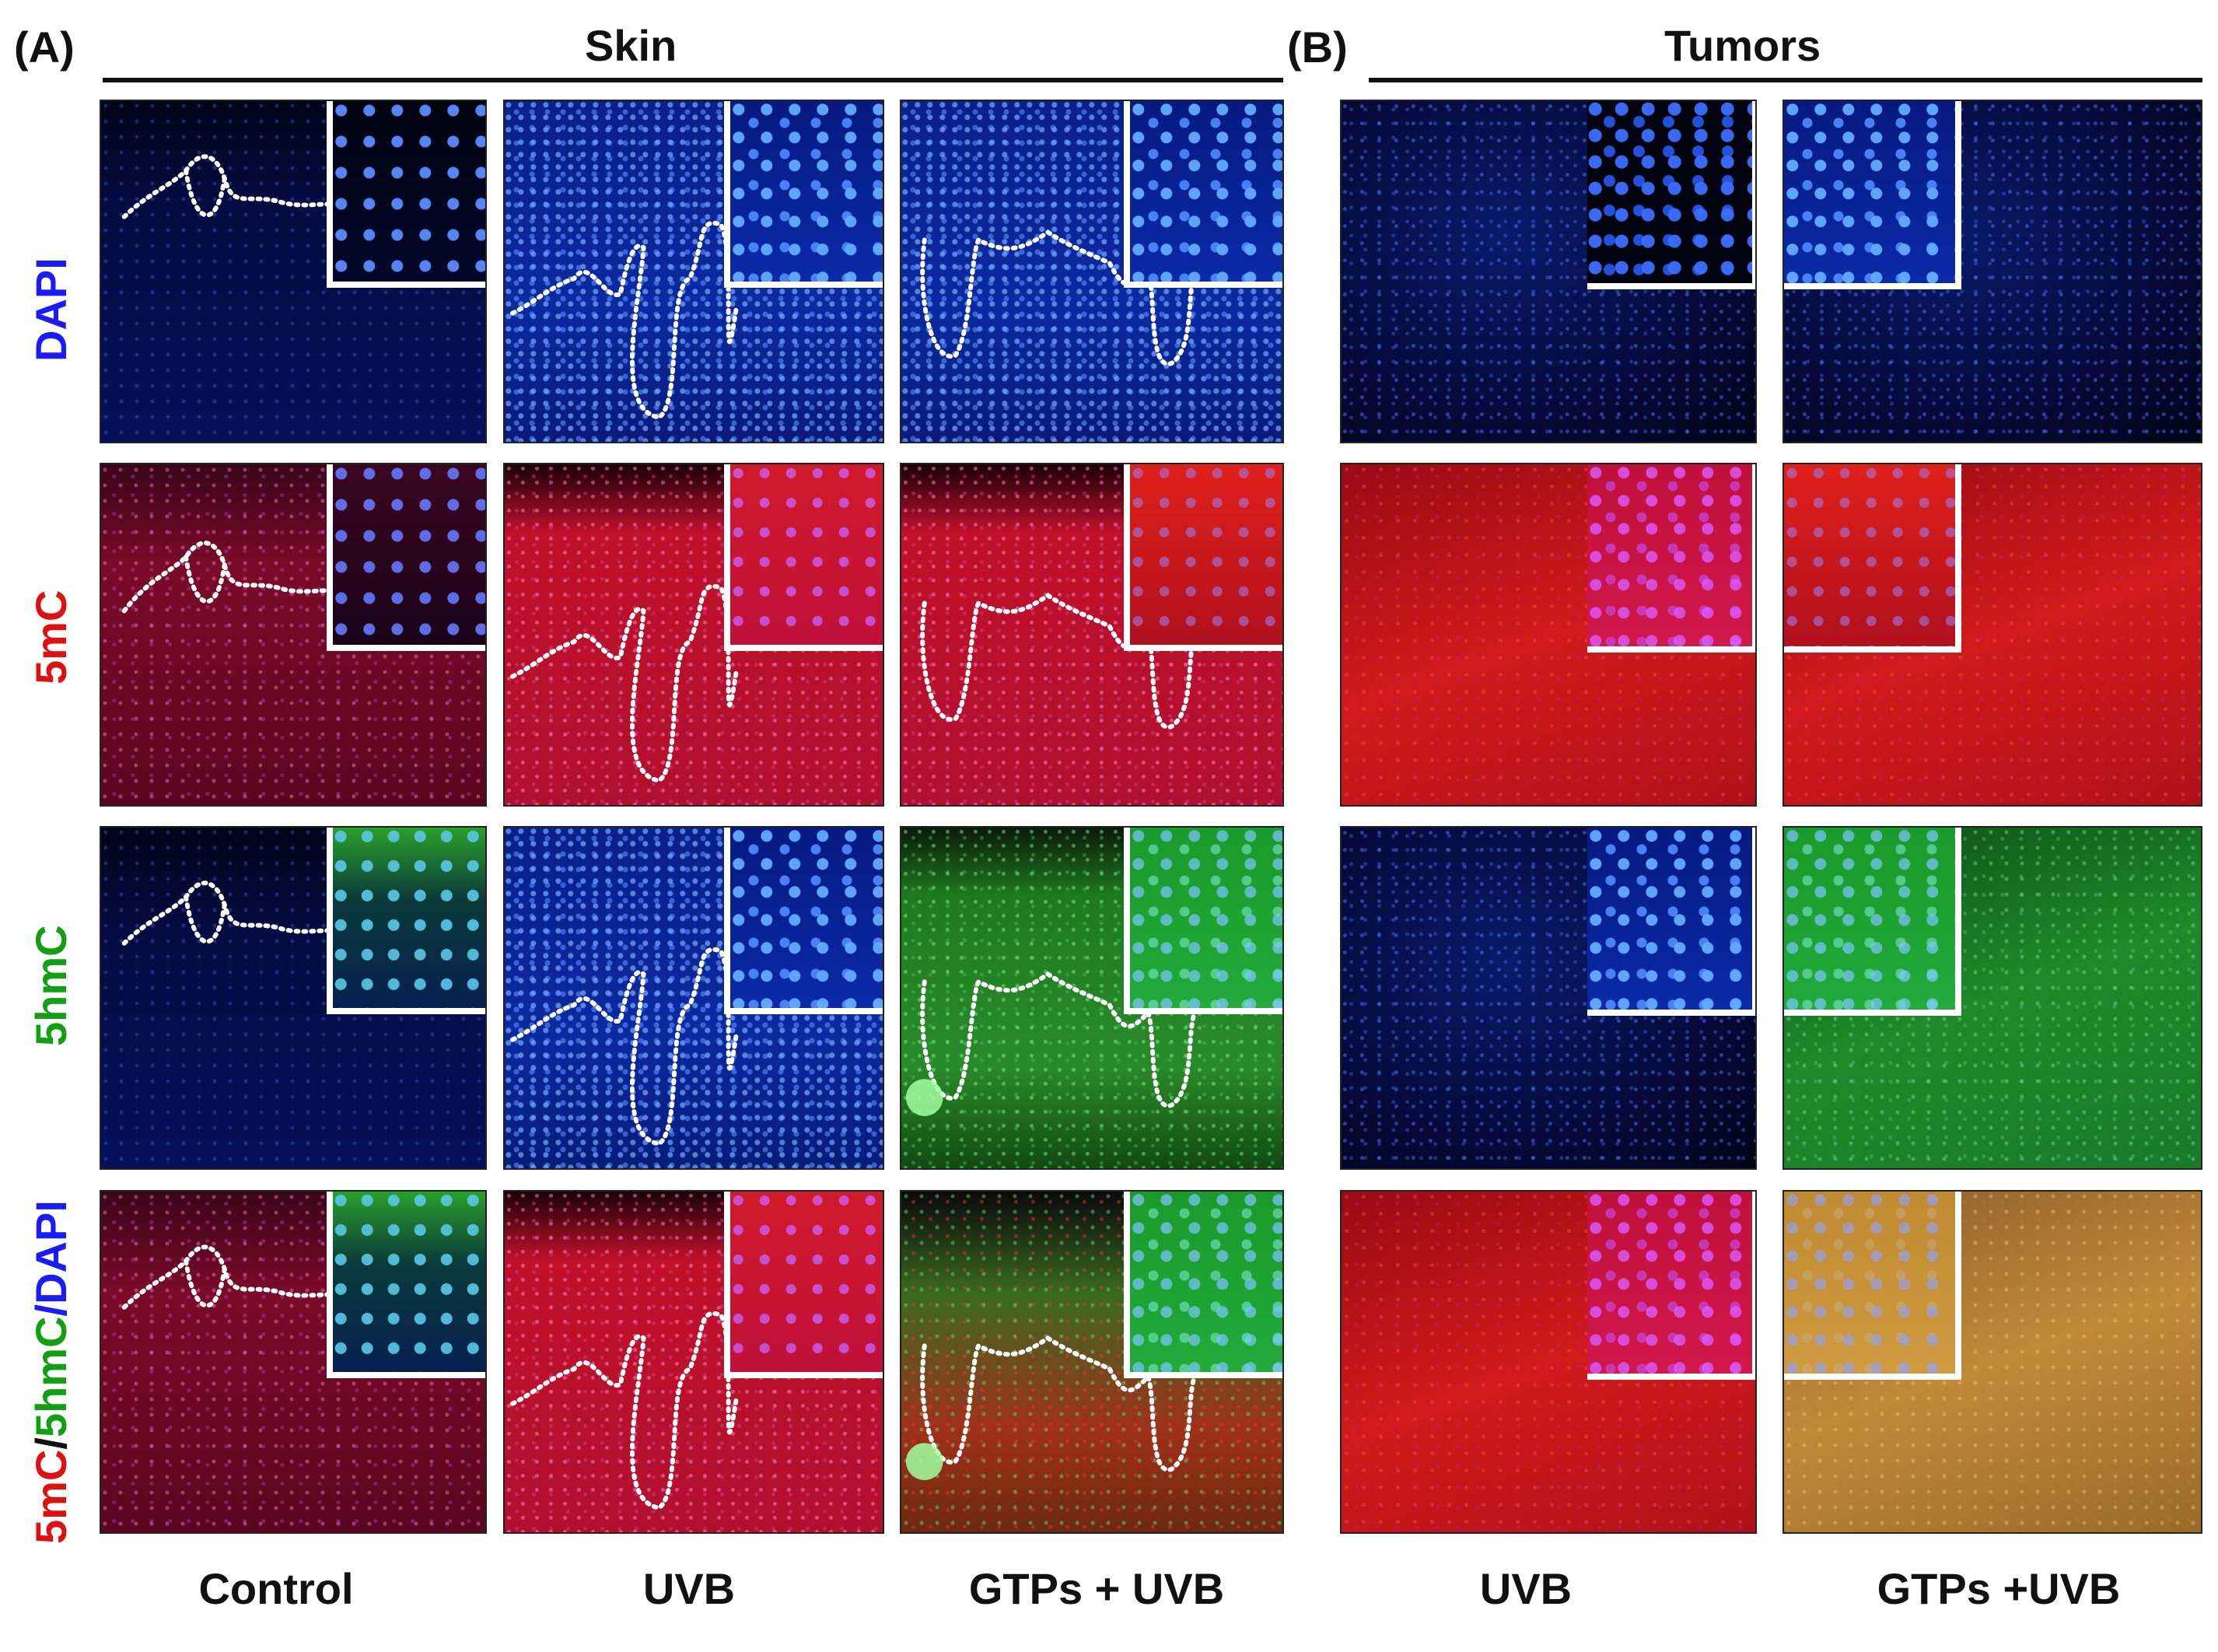 This screenshot has width=2218, height=1652. Describe the element at coordinates (293, 635) in the screenshot. I see `skin-control-5mc` at that location.